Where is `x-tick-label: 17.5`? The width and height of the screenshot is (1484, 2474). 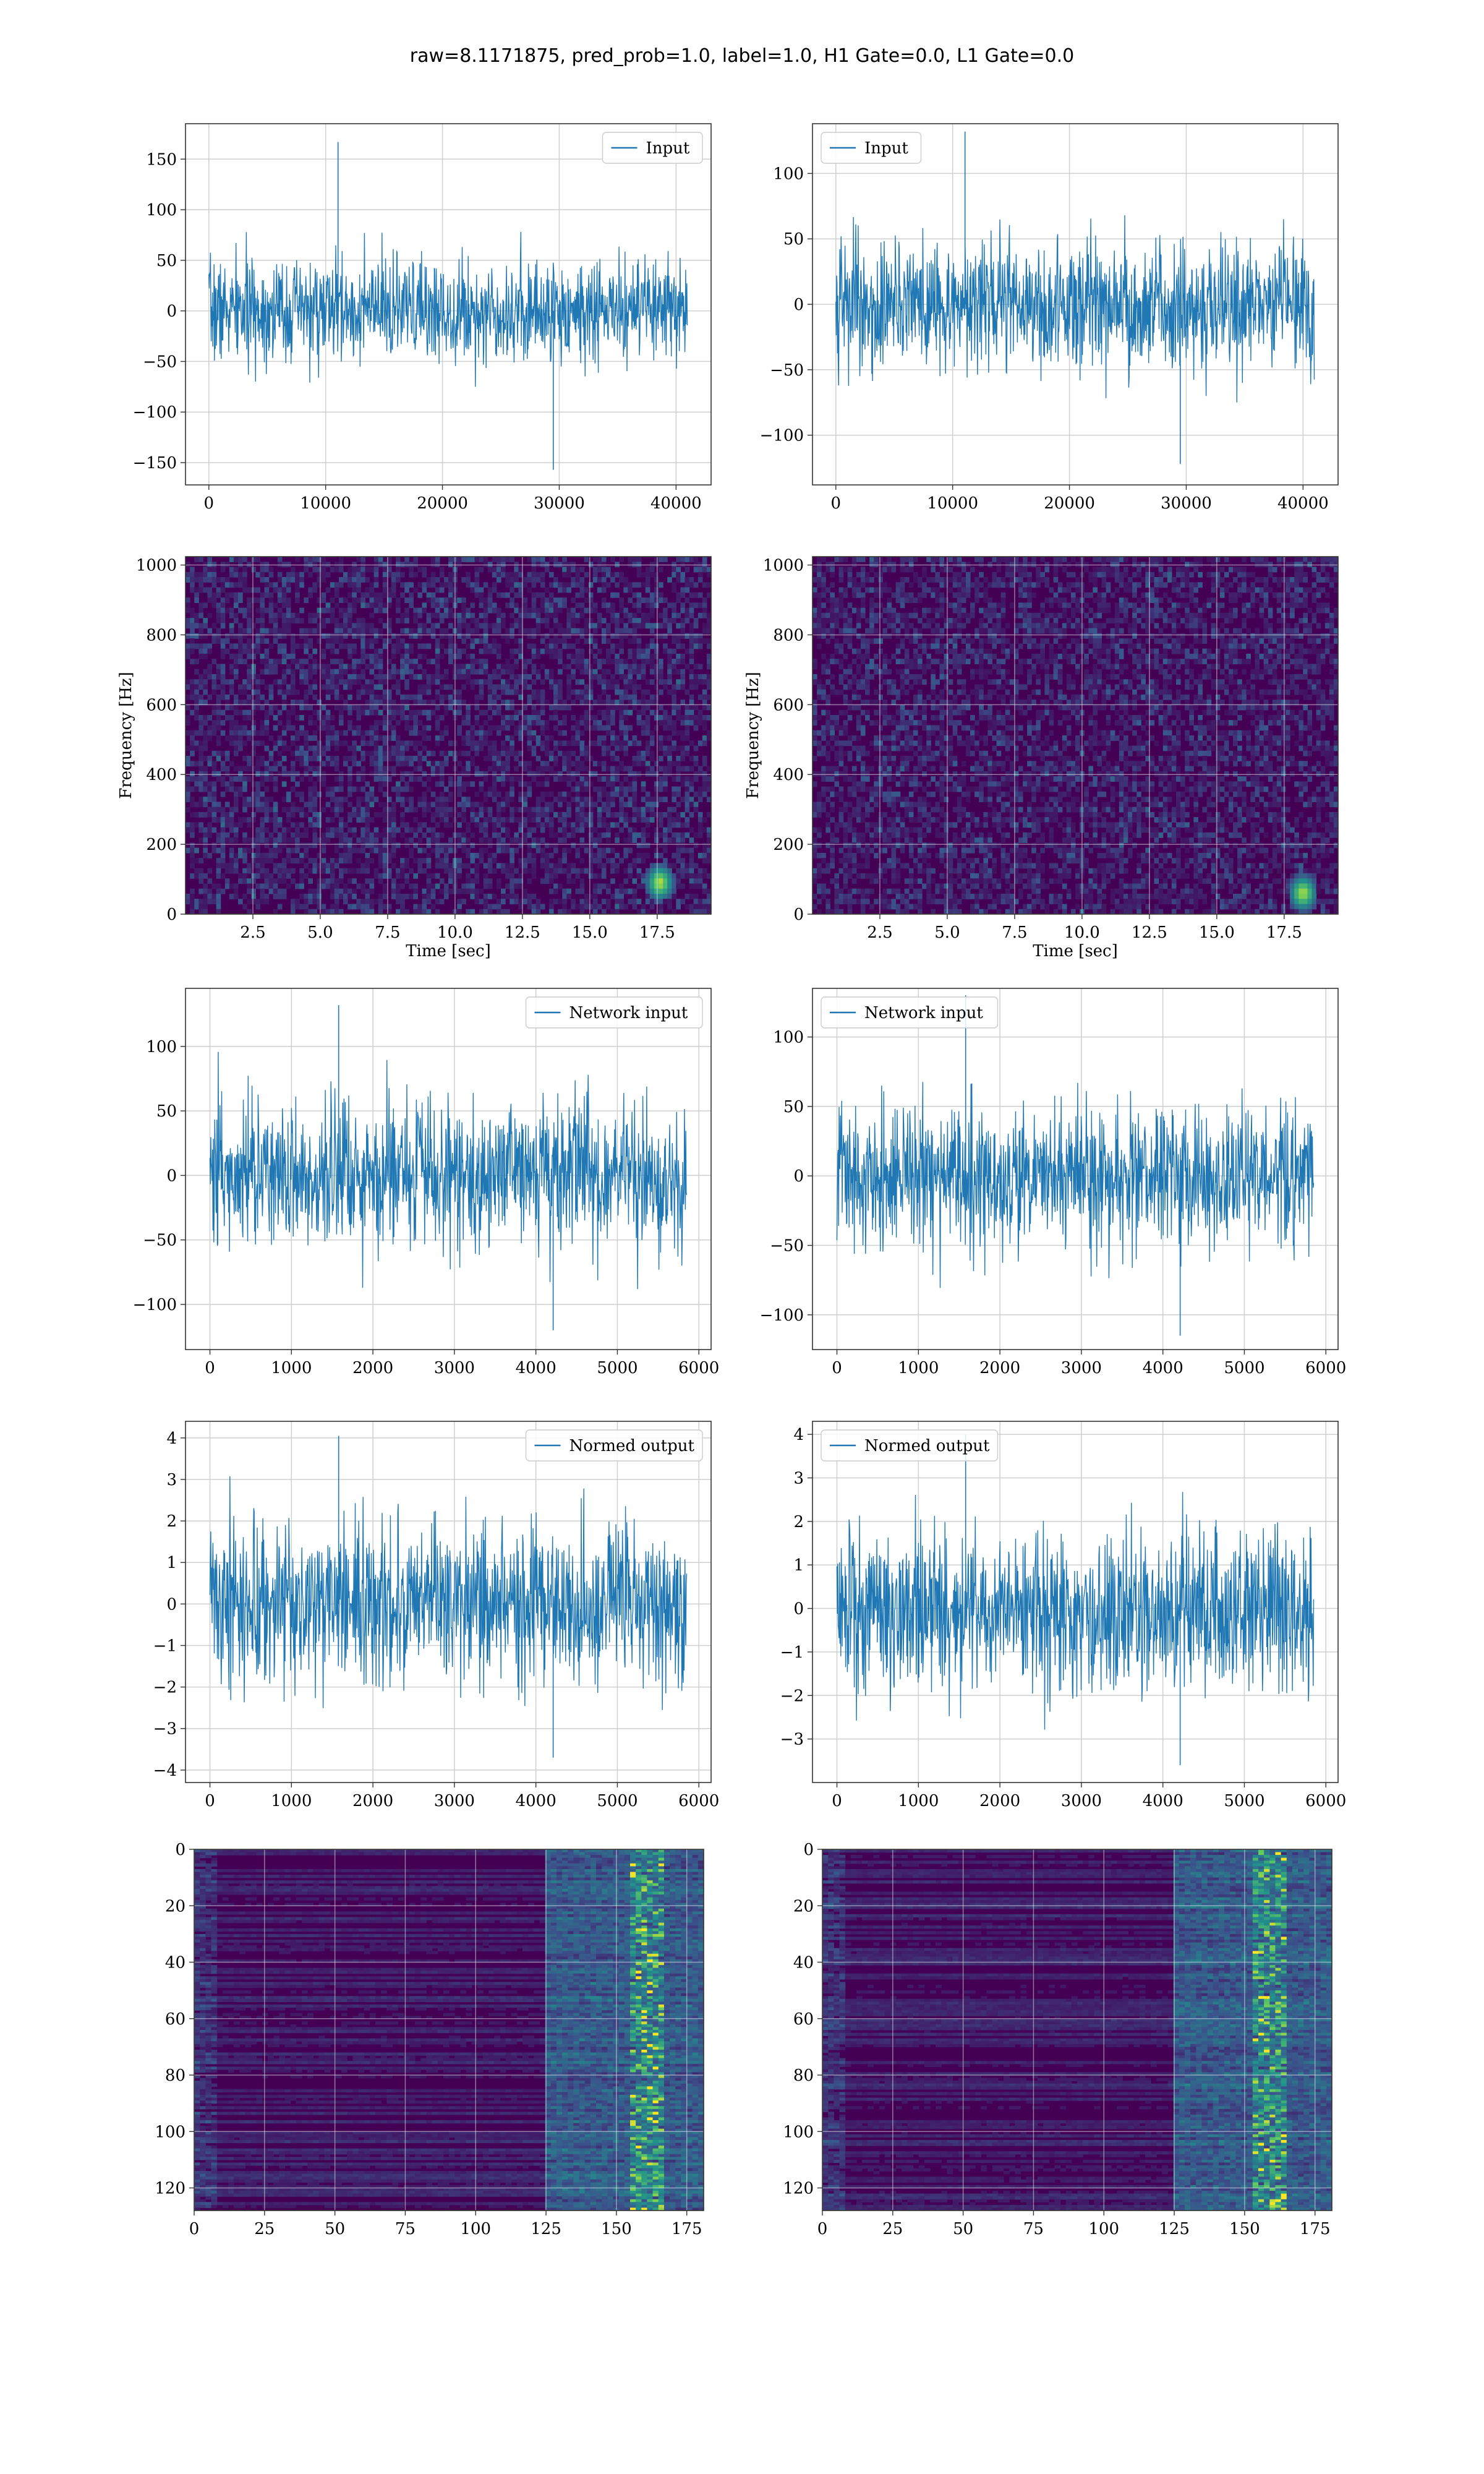 x-tick-label: 17.5 is located at coordinates (1284, 932).